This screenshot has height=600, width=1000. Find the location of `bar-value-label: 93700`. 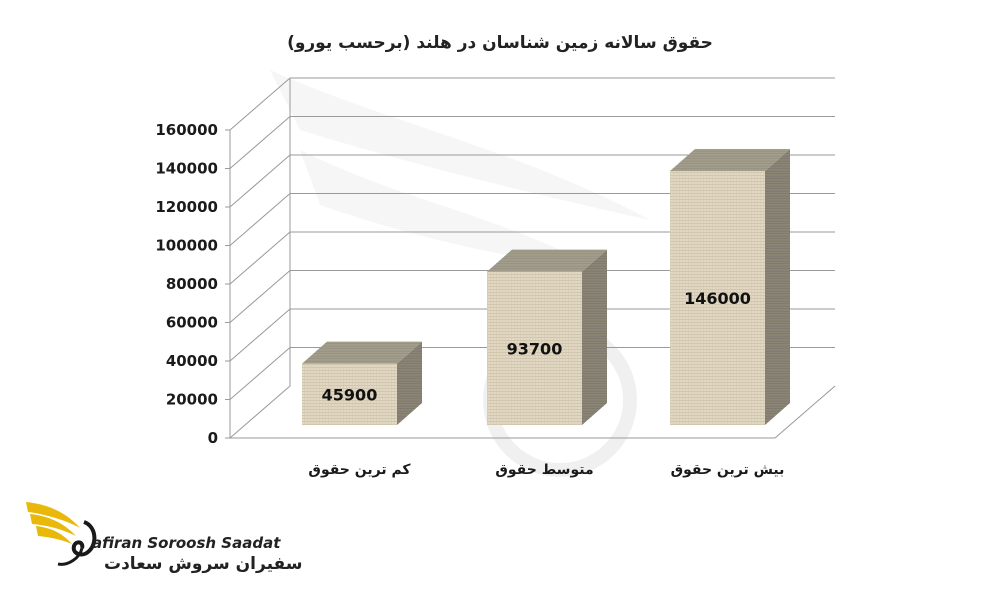

bar-value-label: 93700 is located at coordinates (535, 348).